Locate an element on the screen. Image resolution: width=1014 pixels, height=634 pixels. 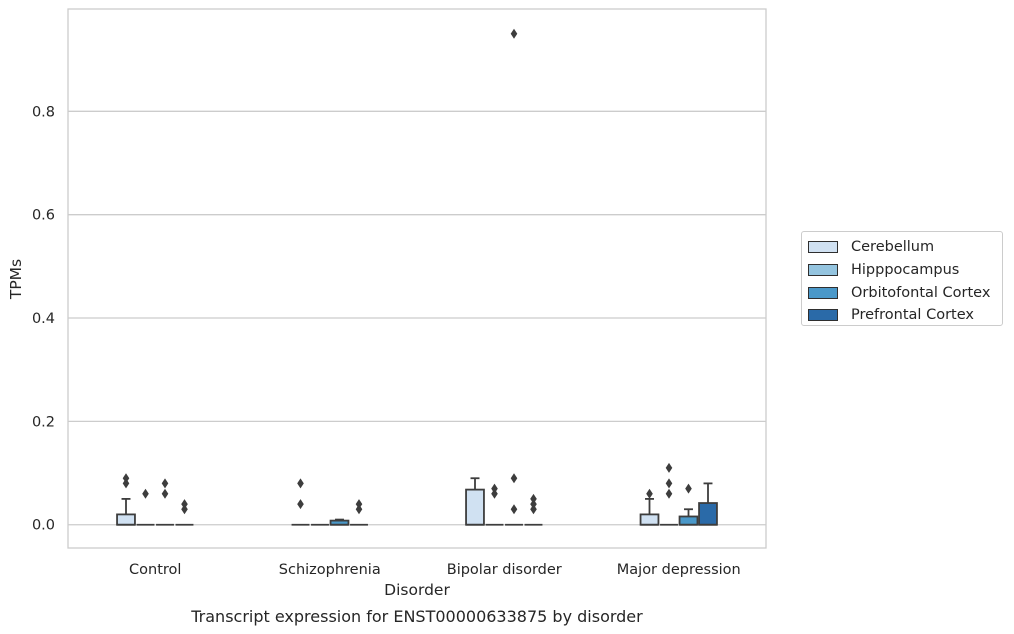
y-tick-label: 0.8 is located at coordinates (43, 112).